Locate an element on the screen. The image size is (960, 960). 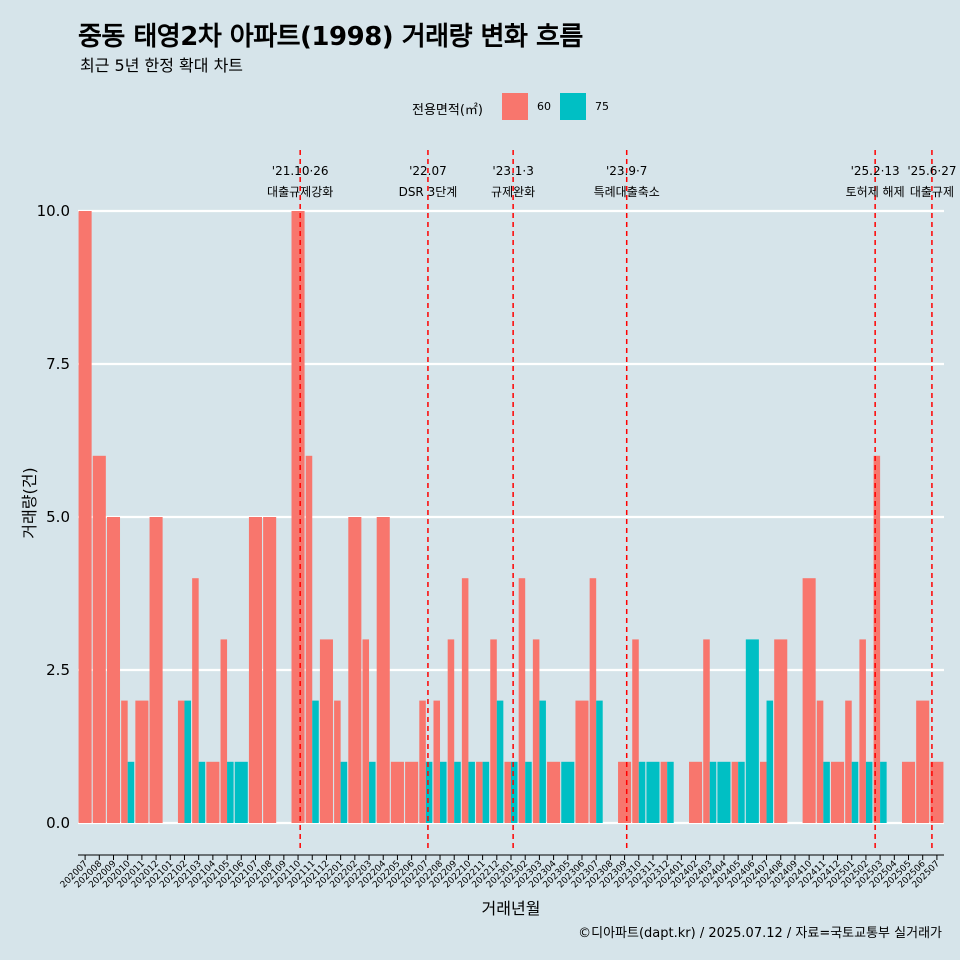
event-label: 대출규제 is located at coordinates (932, 192).